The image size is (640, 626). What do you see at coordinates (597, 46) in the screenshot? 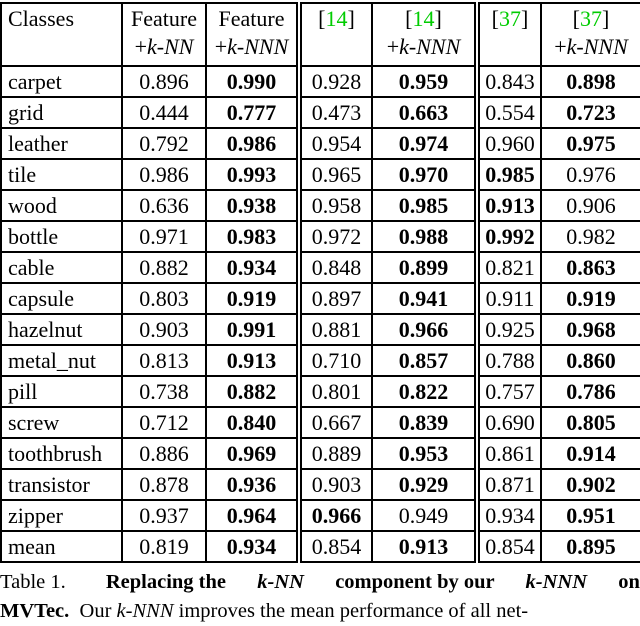
I see `method-name: k-NNN` at bounding box center [597, 46].